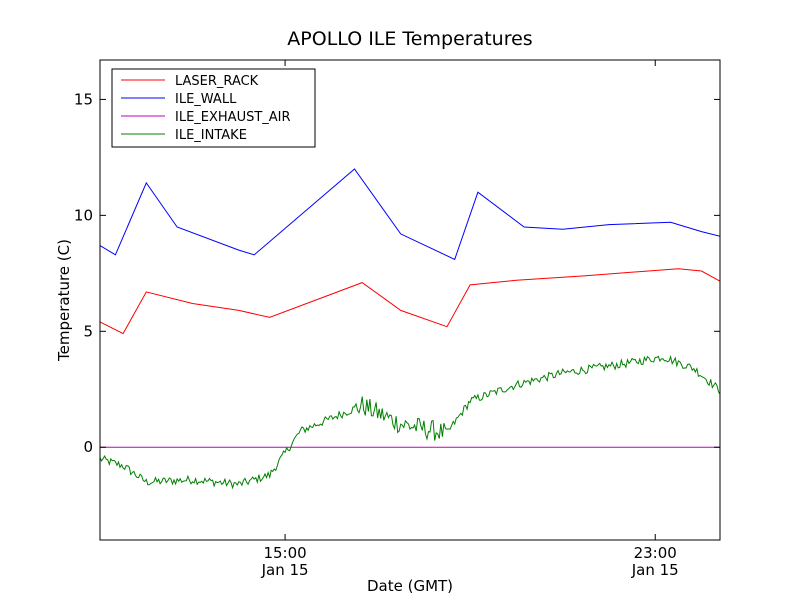  What do you see at coordinates (206, 99) in the screenshot?
I see `legend-label-ile-wall: ILE_WALL` at bounding box center [206, 99].